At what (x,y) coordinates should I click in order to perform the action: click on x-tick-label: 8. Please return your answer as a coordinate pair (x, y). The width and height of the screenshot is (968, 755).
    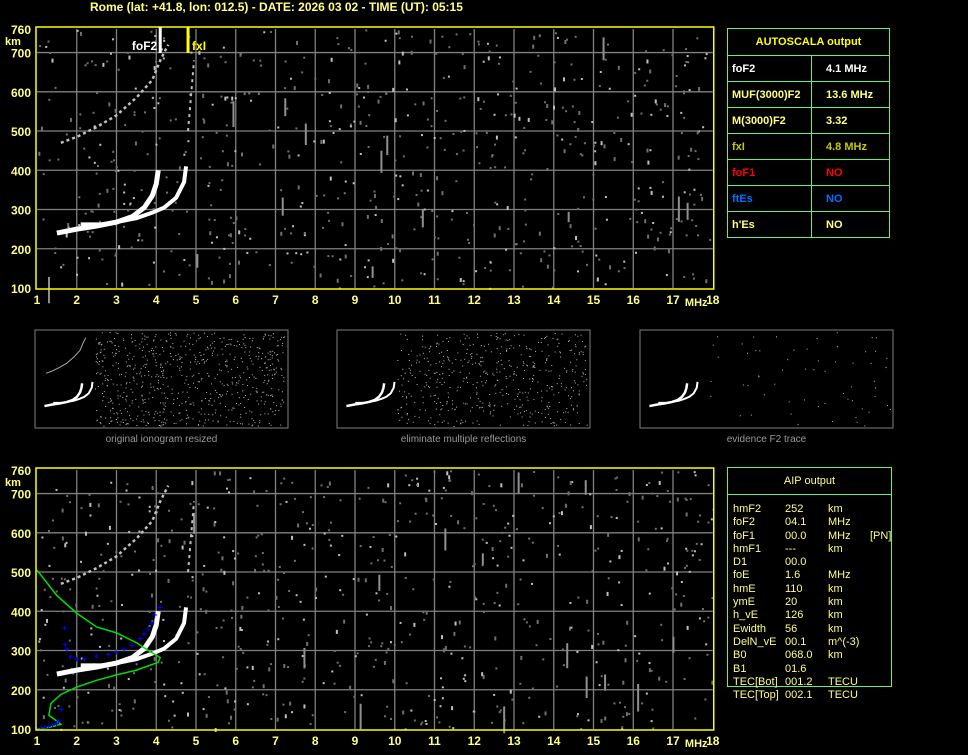
    Looking at the image, I should click on (315, 300).